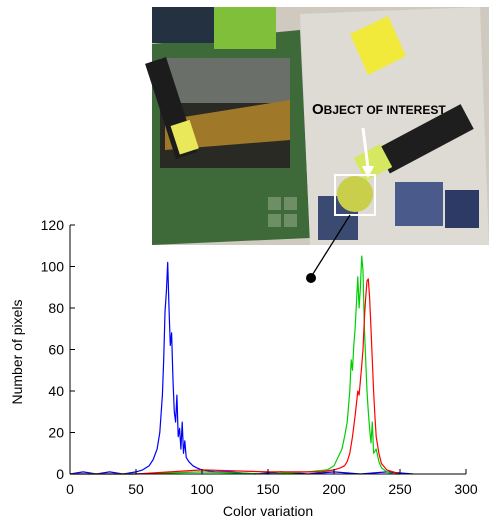  I want to click on callout-arrow-line, so click(365, 148).